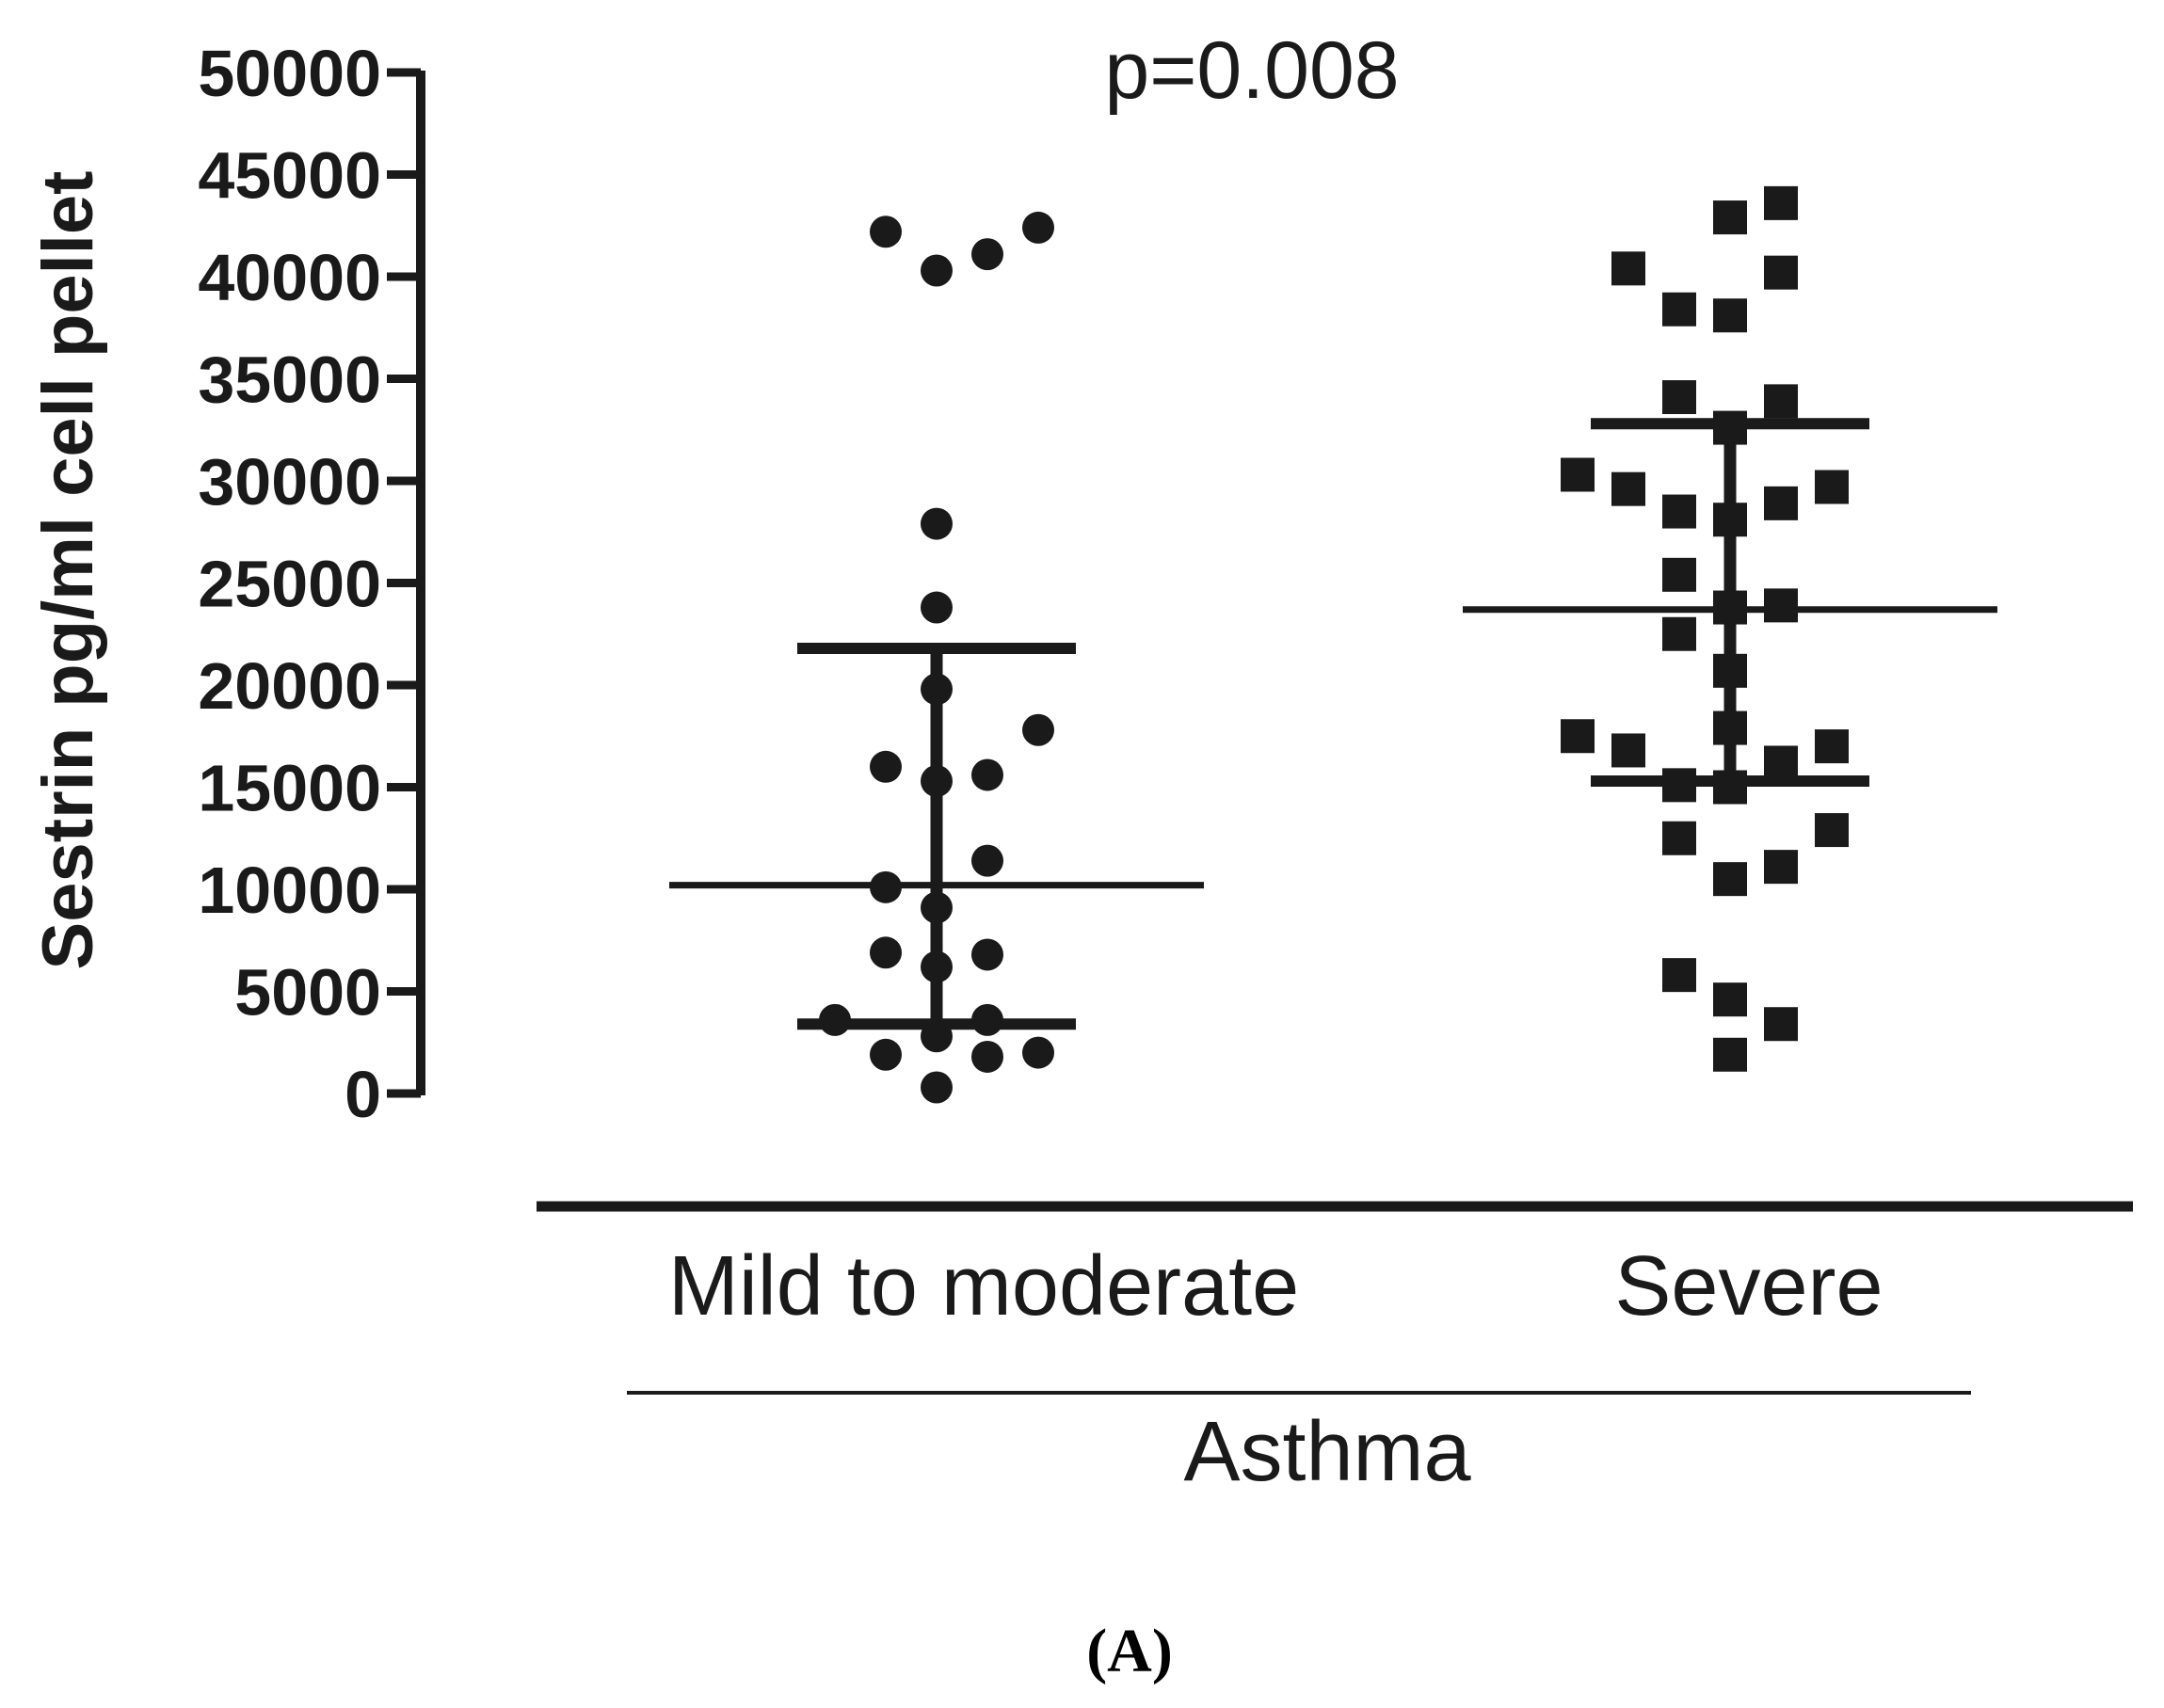 The height and width of the screenshot is (1708, 2164). Describe the element at coordinates (289, 73) in the screenshot. I see `y-tick-label: 50000` at that location.